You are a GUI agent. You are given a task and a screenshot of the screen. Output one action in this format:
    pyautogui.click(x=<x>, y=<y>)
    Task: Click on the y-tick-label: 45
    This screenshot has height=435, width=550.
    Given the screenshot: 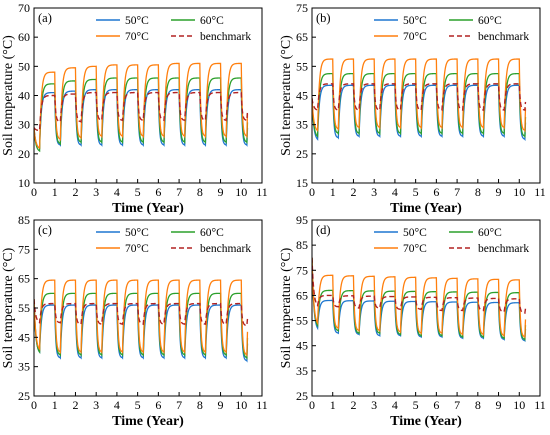 What is the action you would take?
    pyautogui.click(x=302, y=96)
    